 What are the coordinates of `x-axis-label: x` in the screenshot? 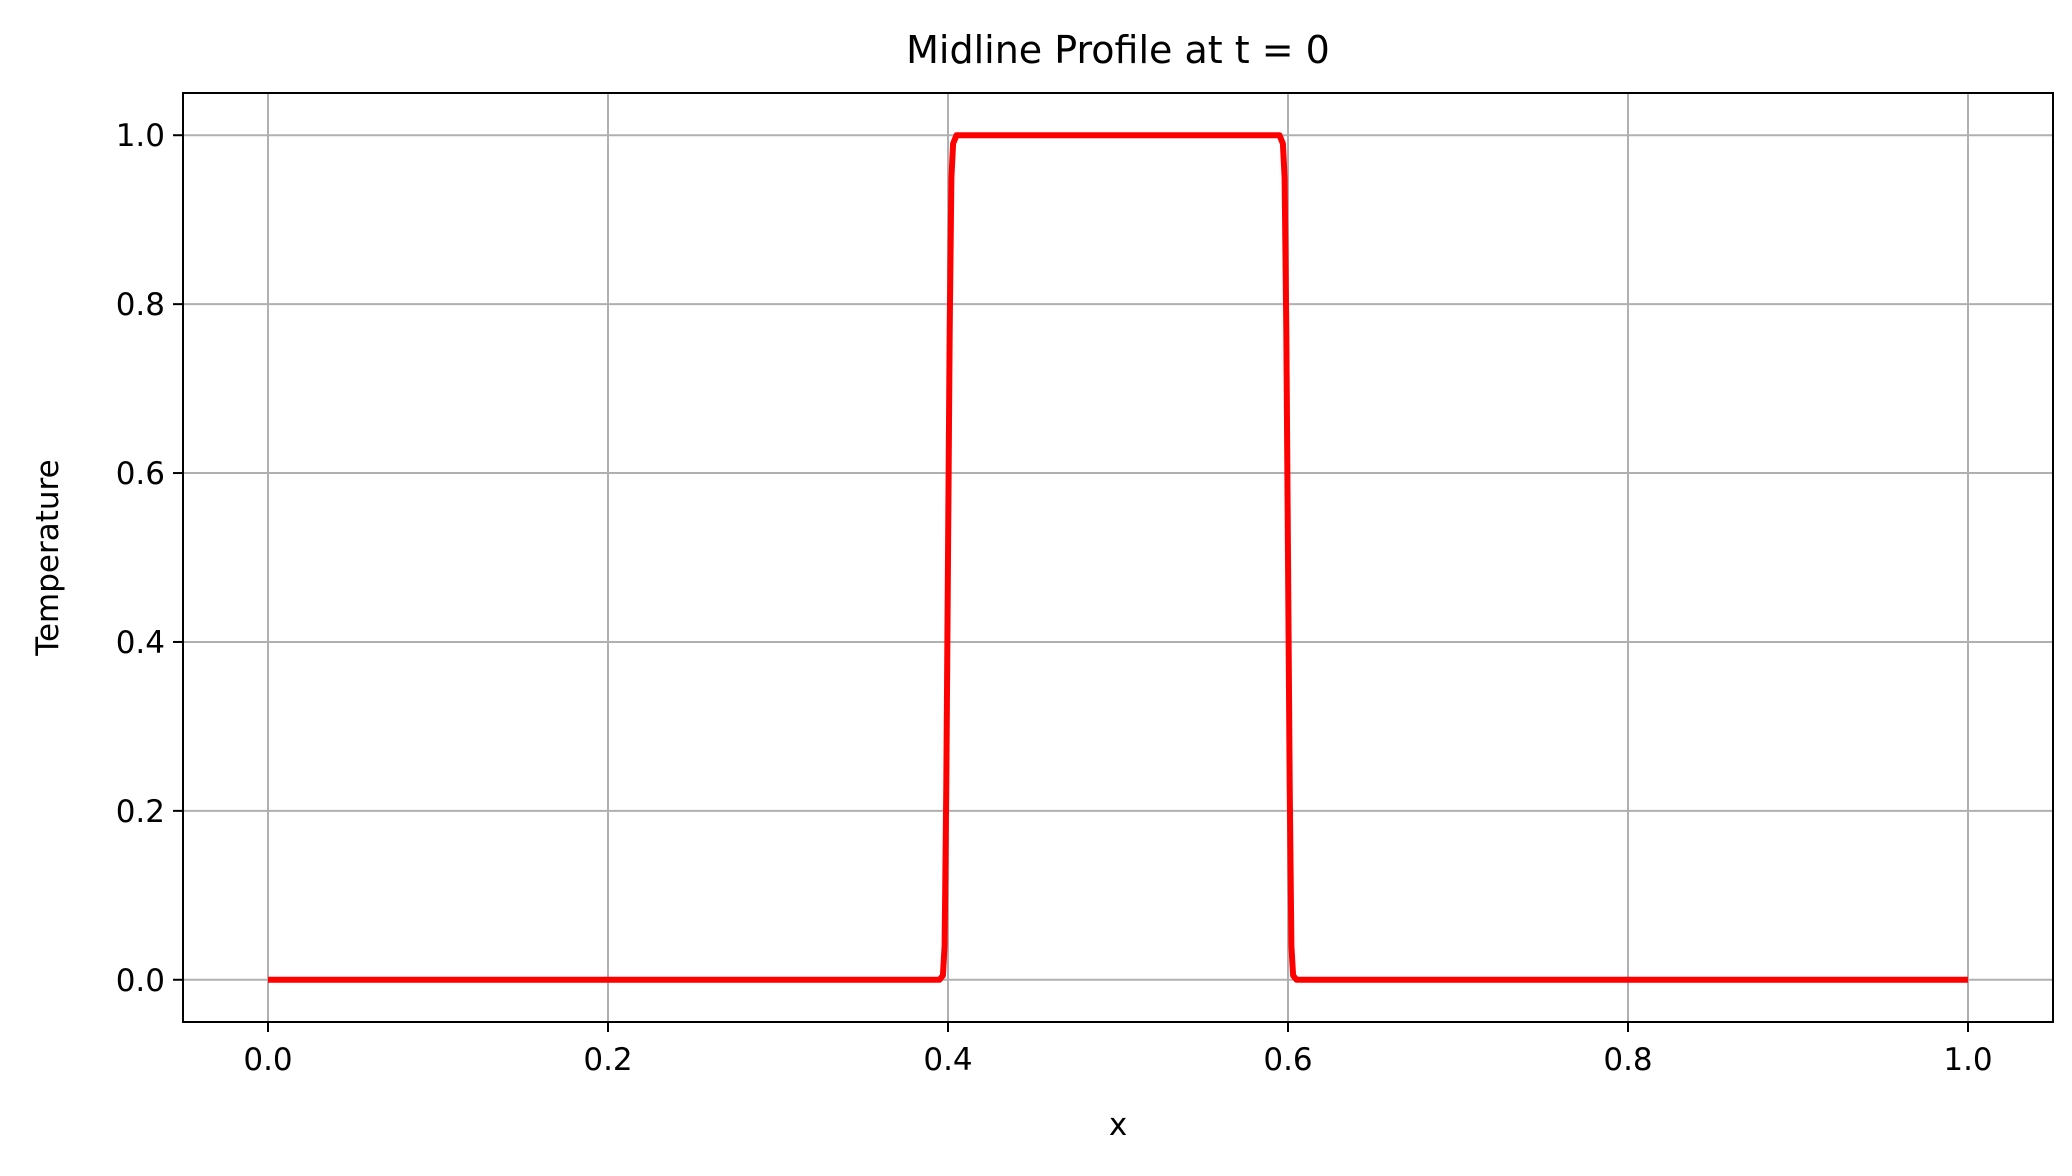 It's located at (1118, 1125).